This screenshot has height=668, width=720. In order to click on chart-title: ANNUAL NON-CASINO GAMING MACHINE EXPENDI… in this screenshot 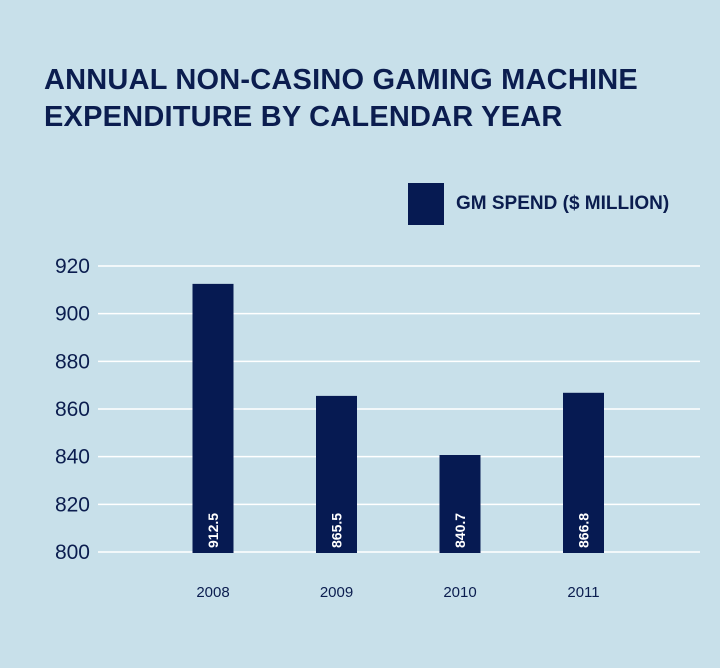, I will do `click(364, 99)`.